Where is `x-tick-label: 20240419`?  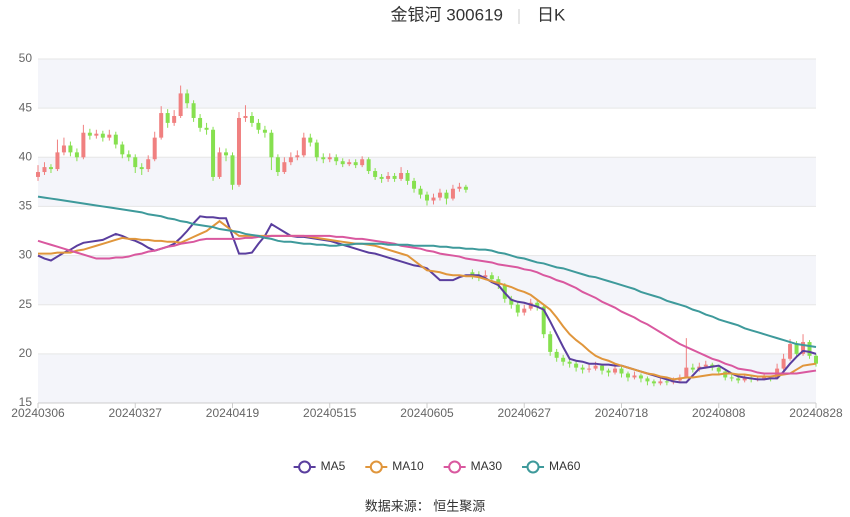
x-tick-label: 20240419 is located at coordinates (233, 413).